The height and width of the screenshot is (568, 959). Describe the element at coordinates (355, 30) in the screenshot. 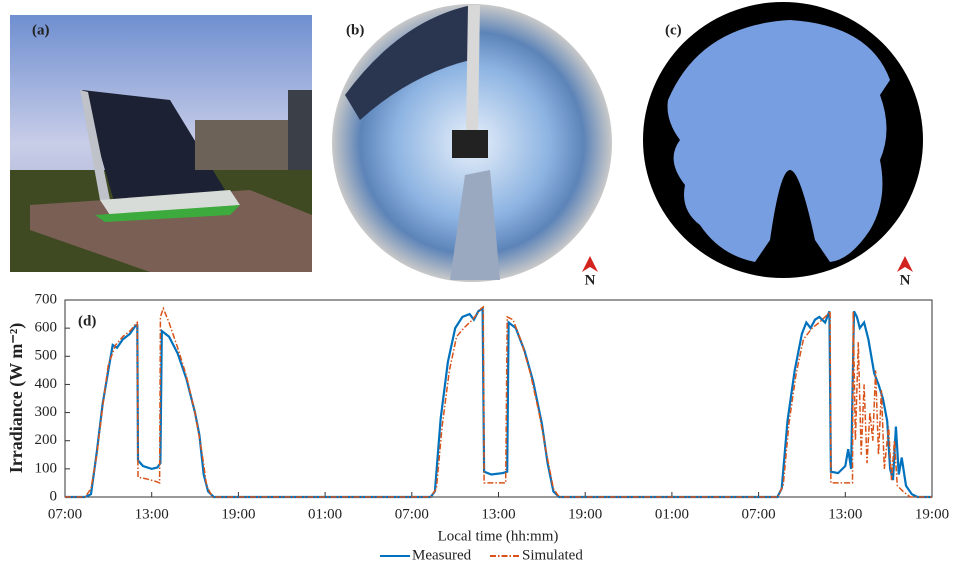

I see `panel-label: (b)` at that location.